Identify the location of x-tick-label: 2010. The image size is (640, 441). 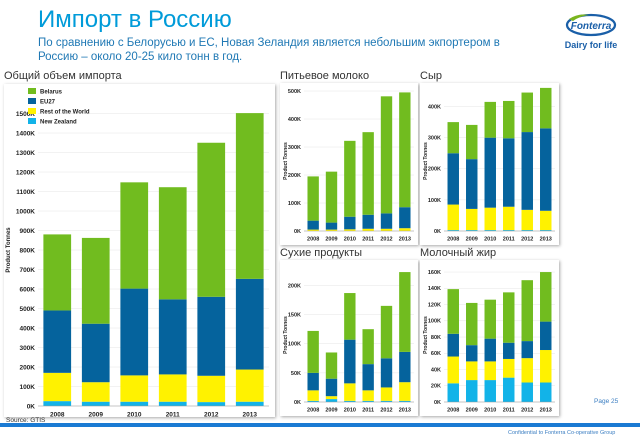
(350, 411).